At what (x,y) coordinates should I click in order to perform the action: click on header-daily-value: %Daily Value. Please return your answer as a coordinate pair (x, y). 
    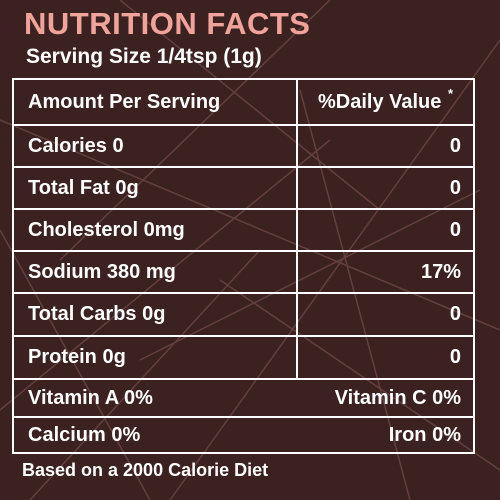
    Looking at the image, I should click on (380, 101).